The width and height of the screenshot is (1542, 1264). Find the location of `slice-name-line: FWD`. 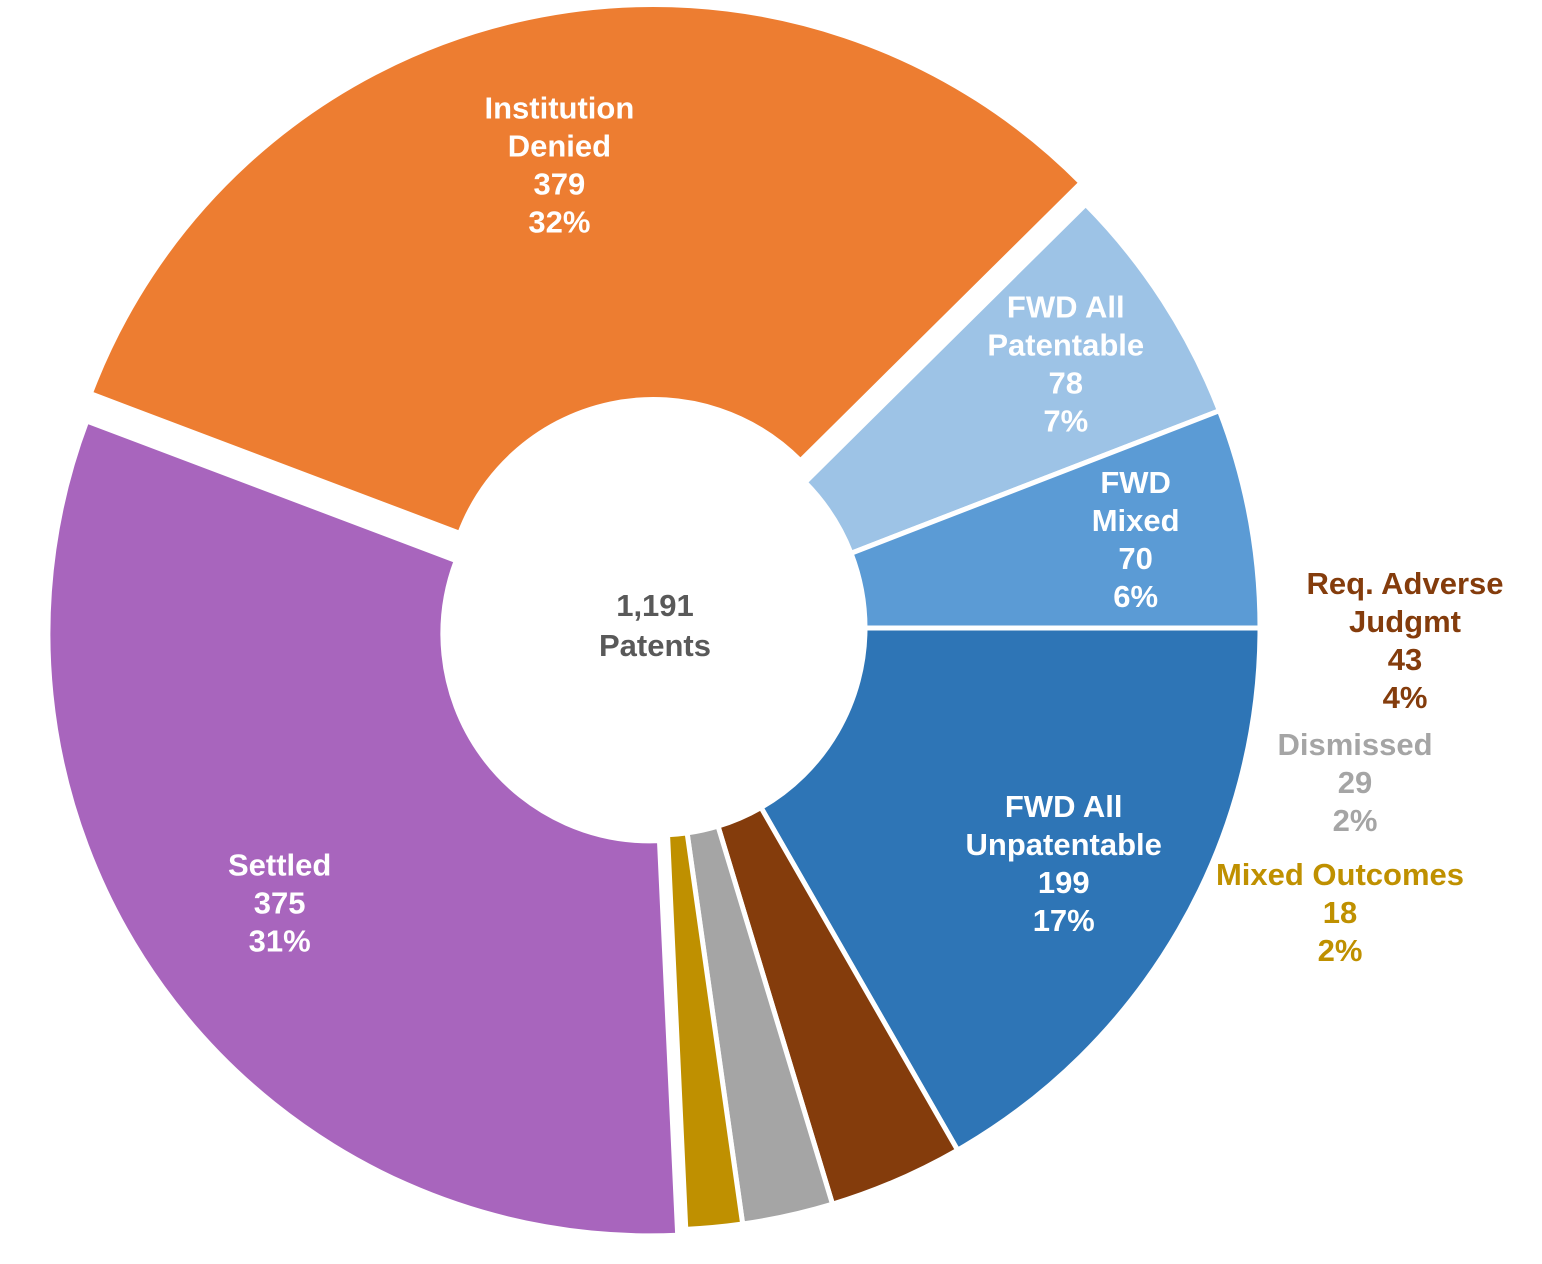

slice-name-line: FWD is located at coordinates (1135, 482).